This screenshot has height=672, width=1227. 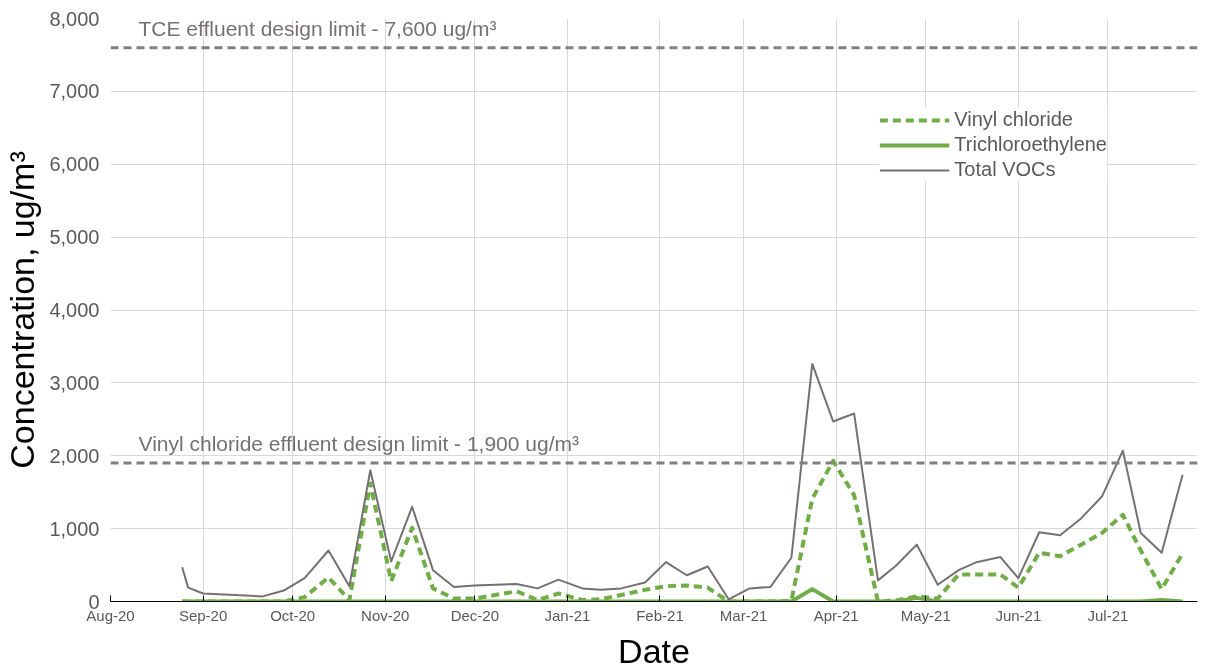 I want to click on y-tick-label: 6,000, so click(x=74, y=164).